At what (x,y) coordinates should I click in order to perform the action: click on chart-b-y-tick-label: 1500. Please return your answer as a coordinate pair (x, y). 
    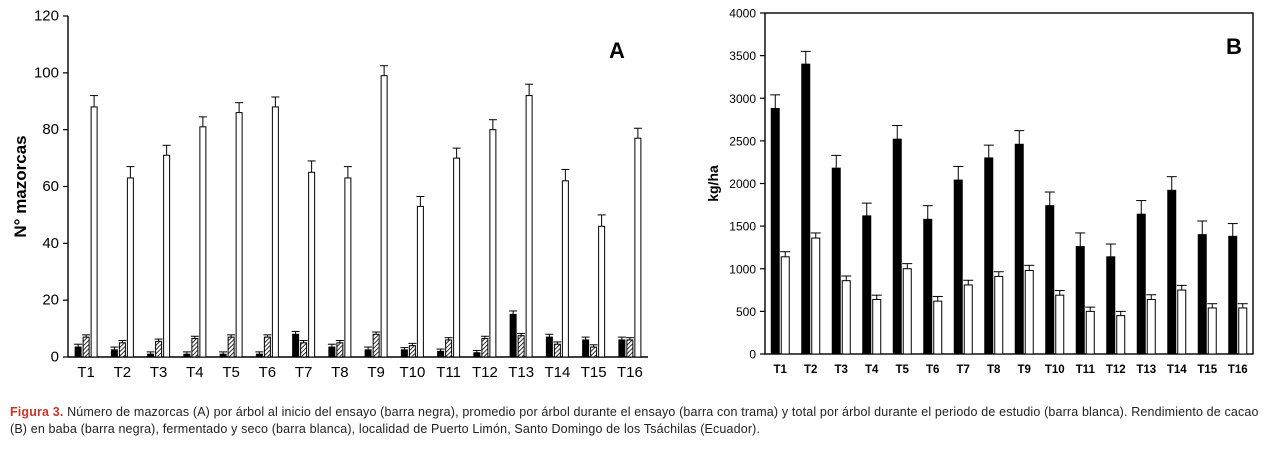
    Looking at the image, I should click on (742, 227).